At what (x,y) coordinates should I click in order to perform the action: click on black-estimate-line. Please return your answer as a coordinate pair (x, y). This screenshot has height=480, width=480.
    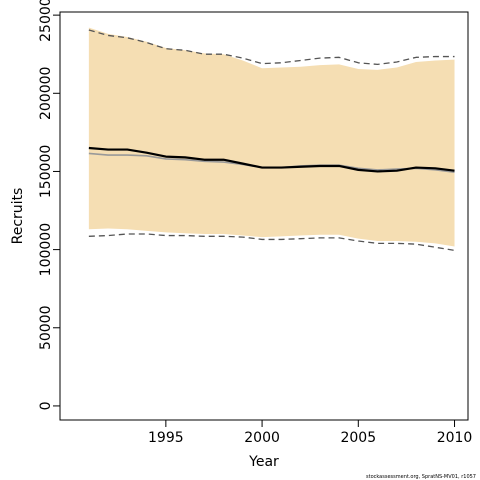
    Looking at the image, I should click on (271, 159).